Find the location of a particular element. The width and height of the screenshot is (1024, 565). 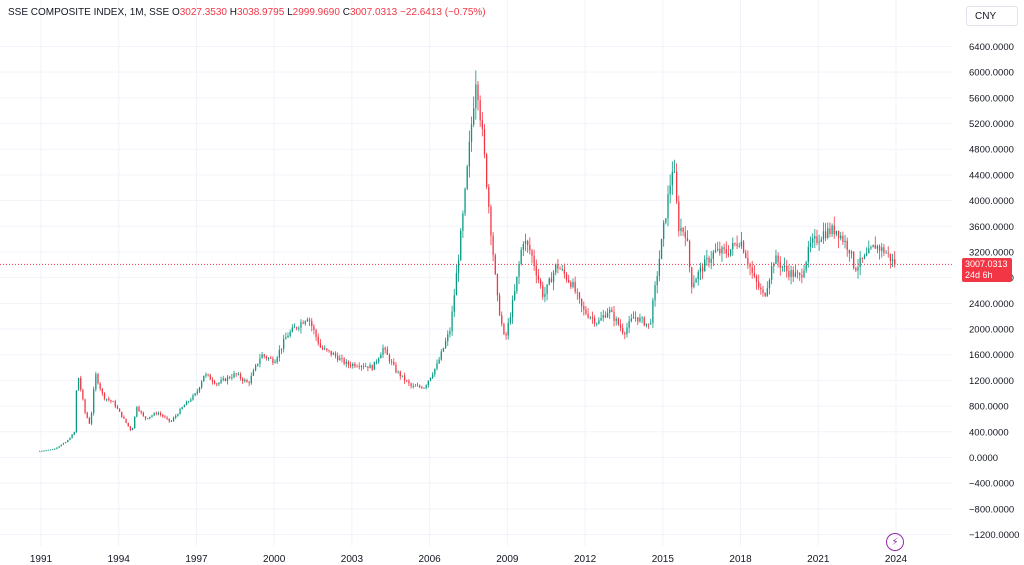

y-tick-label: 0.0000 is located at coordinates (983, 458).